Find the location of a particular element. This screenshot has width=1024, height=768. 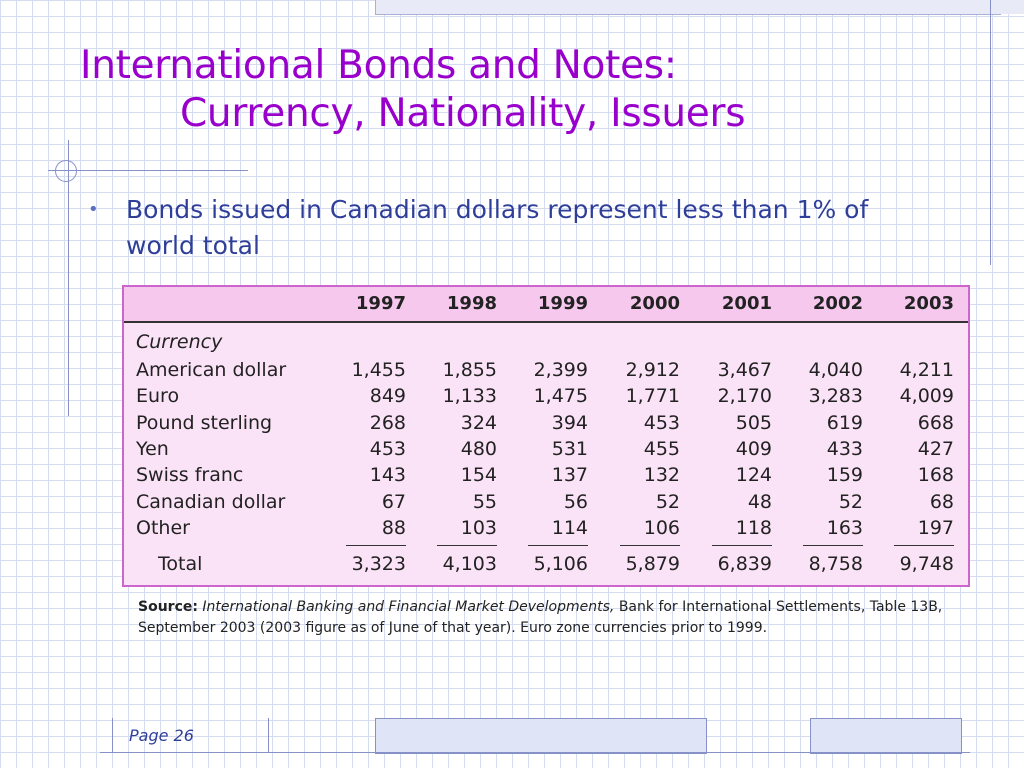

table-cell: 4,040 is located at coordinates (835, 370).